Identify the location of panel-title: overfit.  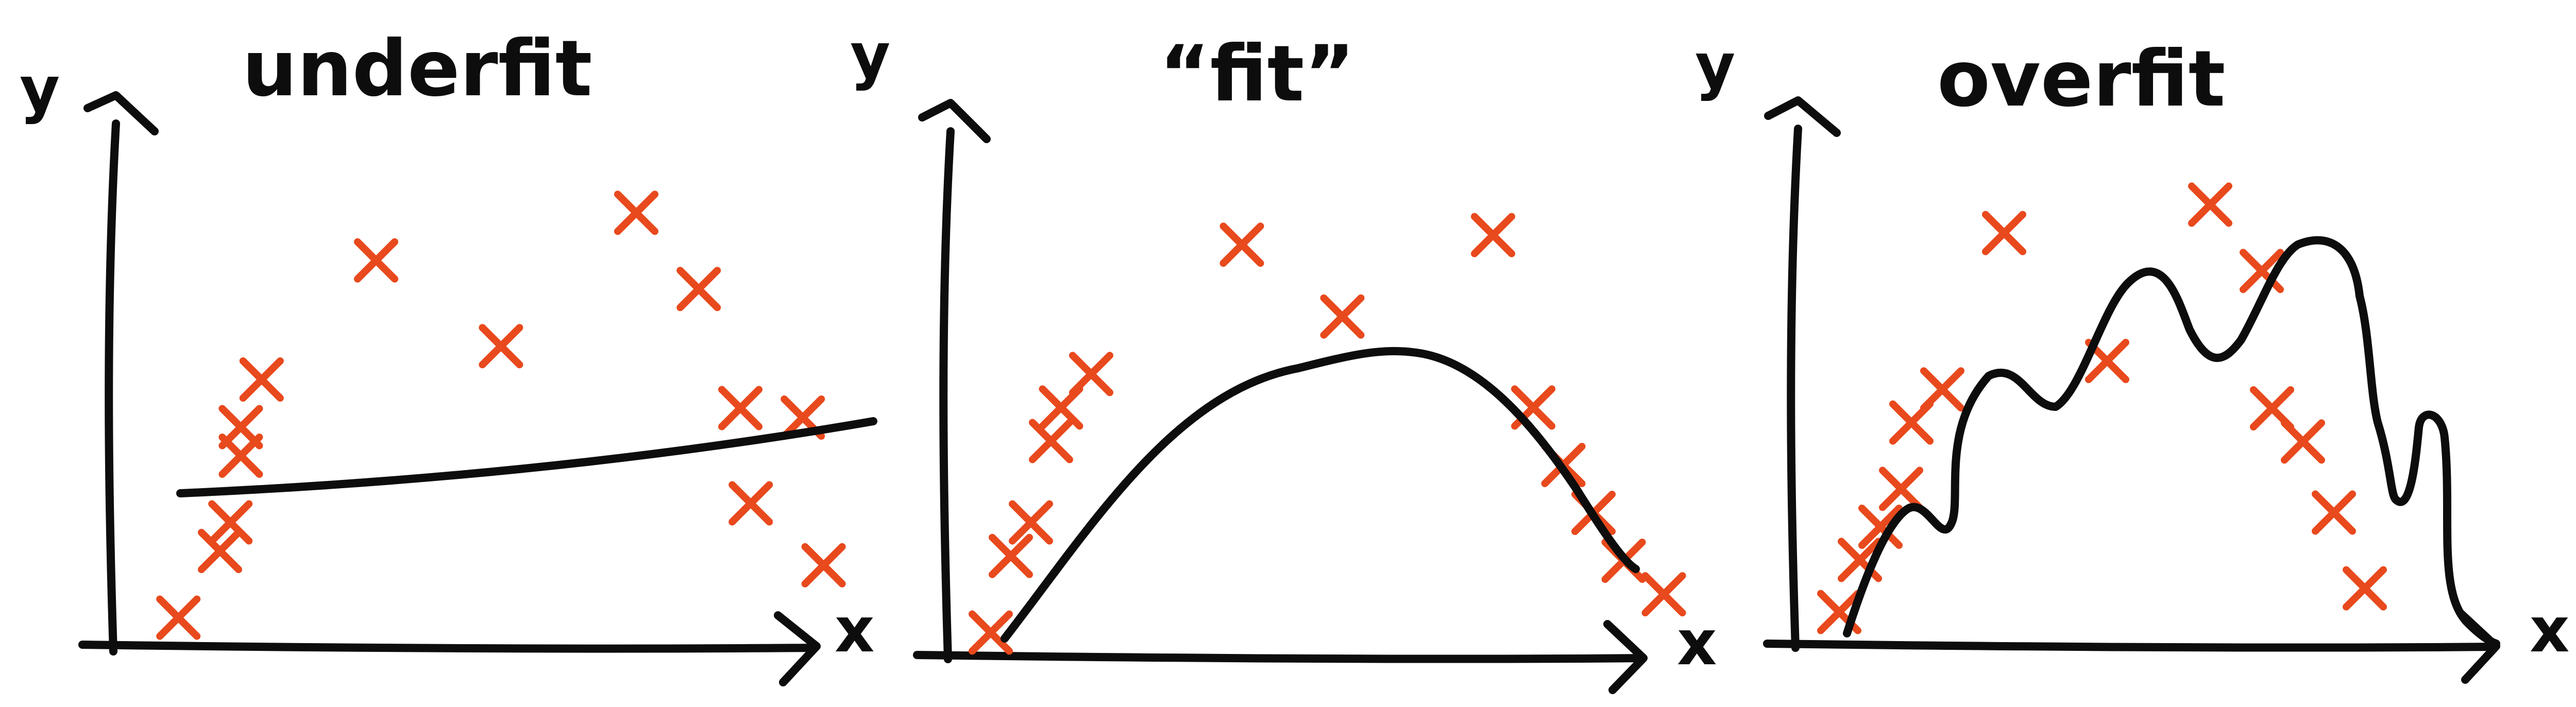
(2081, 79).